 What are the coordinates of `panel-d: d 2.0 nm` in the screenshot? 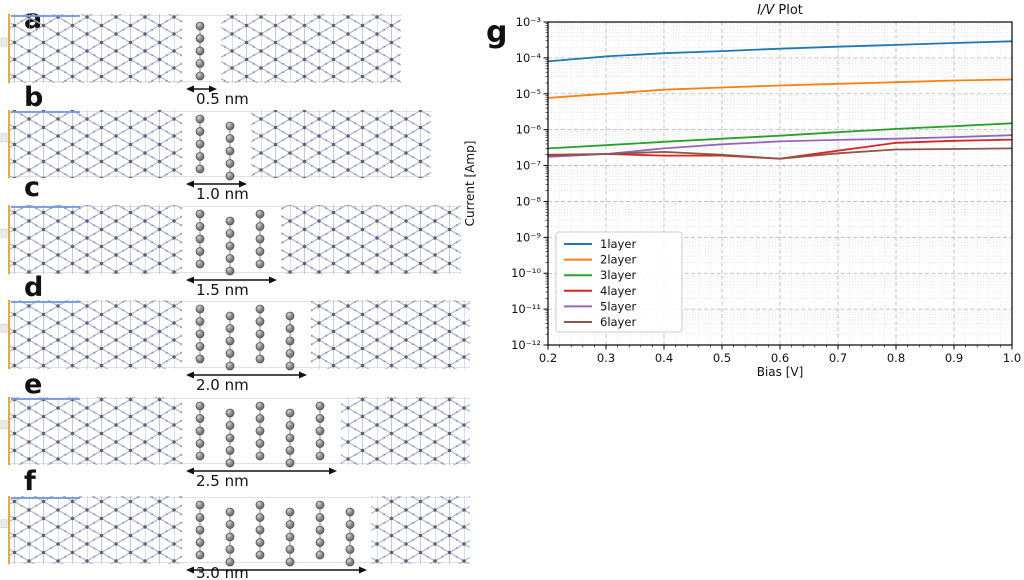 It's located at (235, 333).